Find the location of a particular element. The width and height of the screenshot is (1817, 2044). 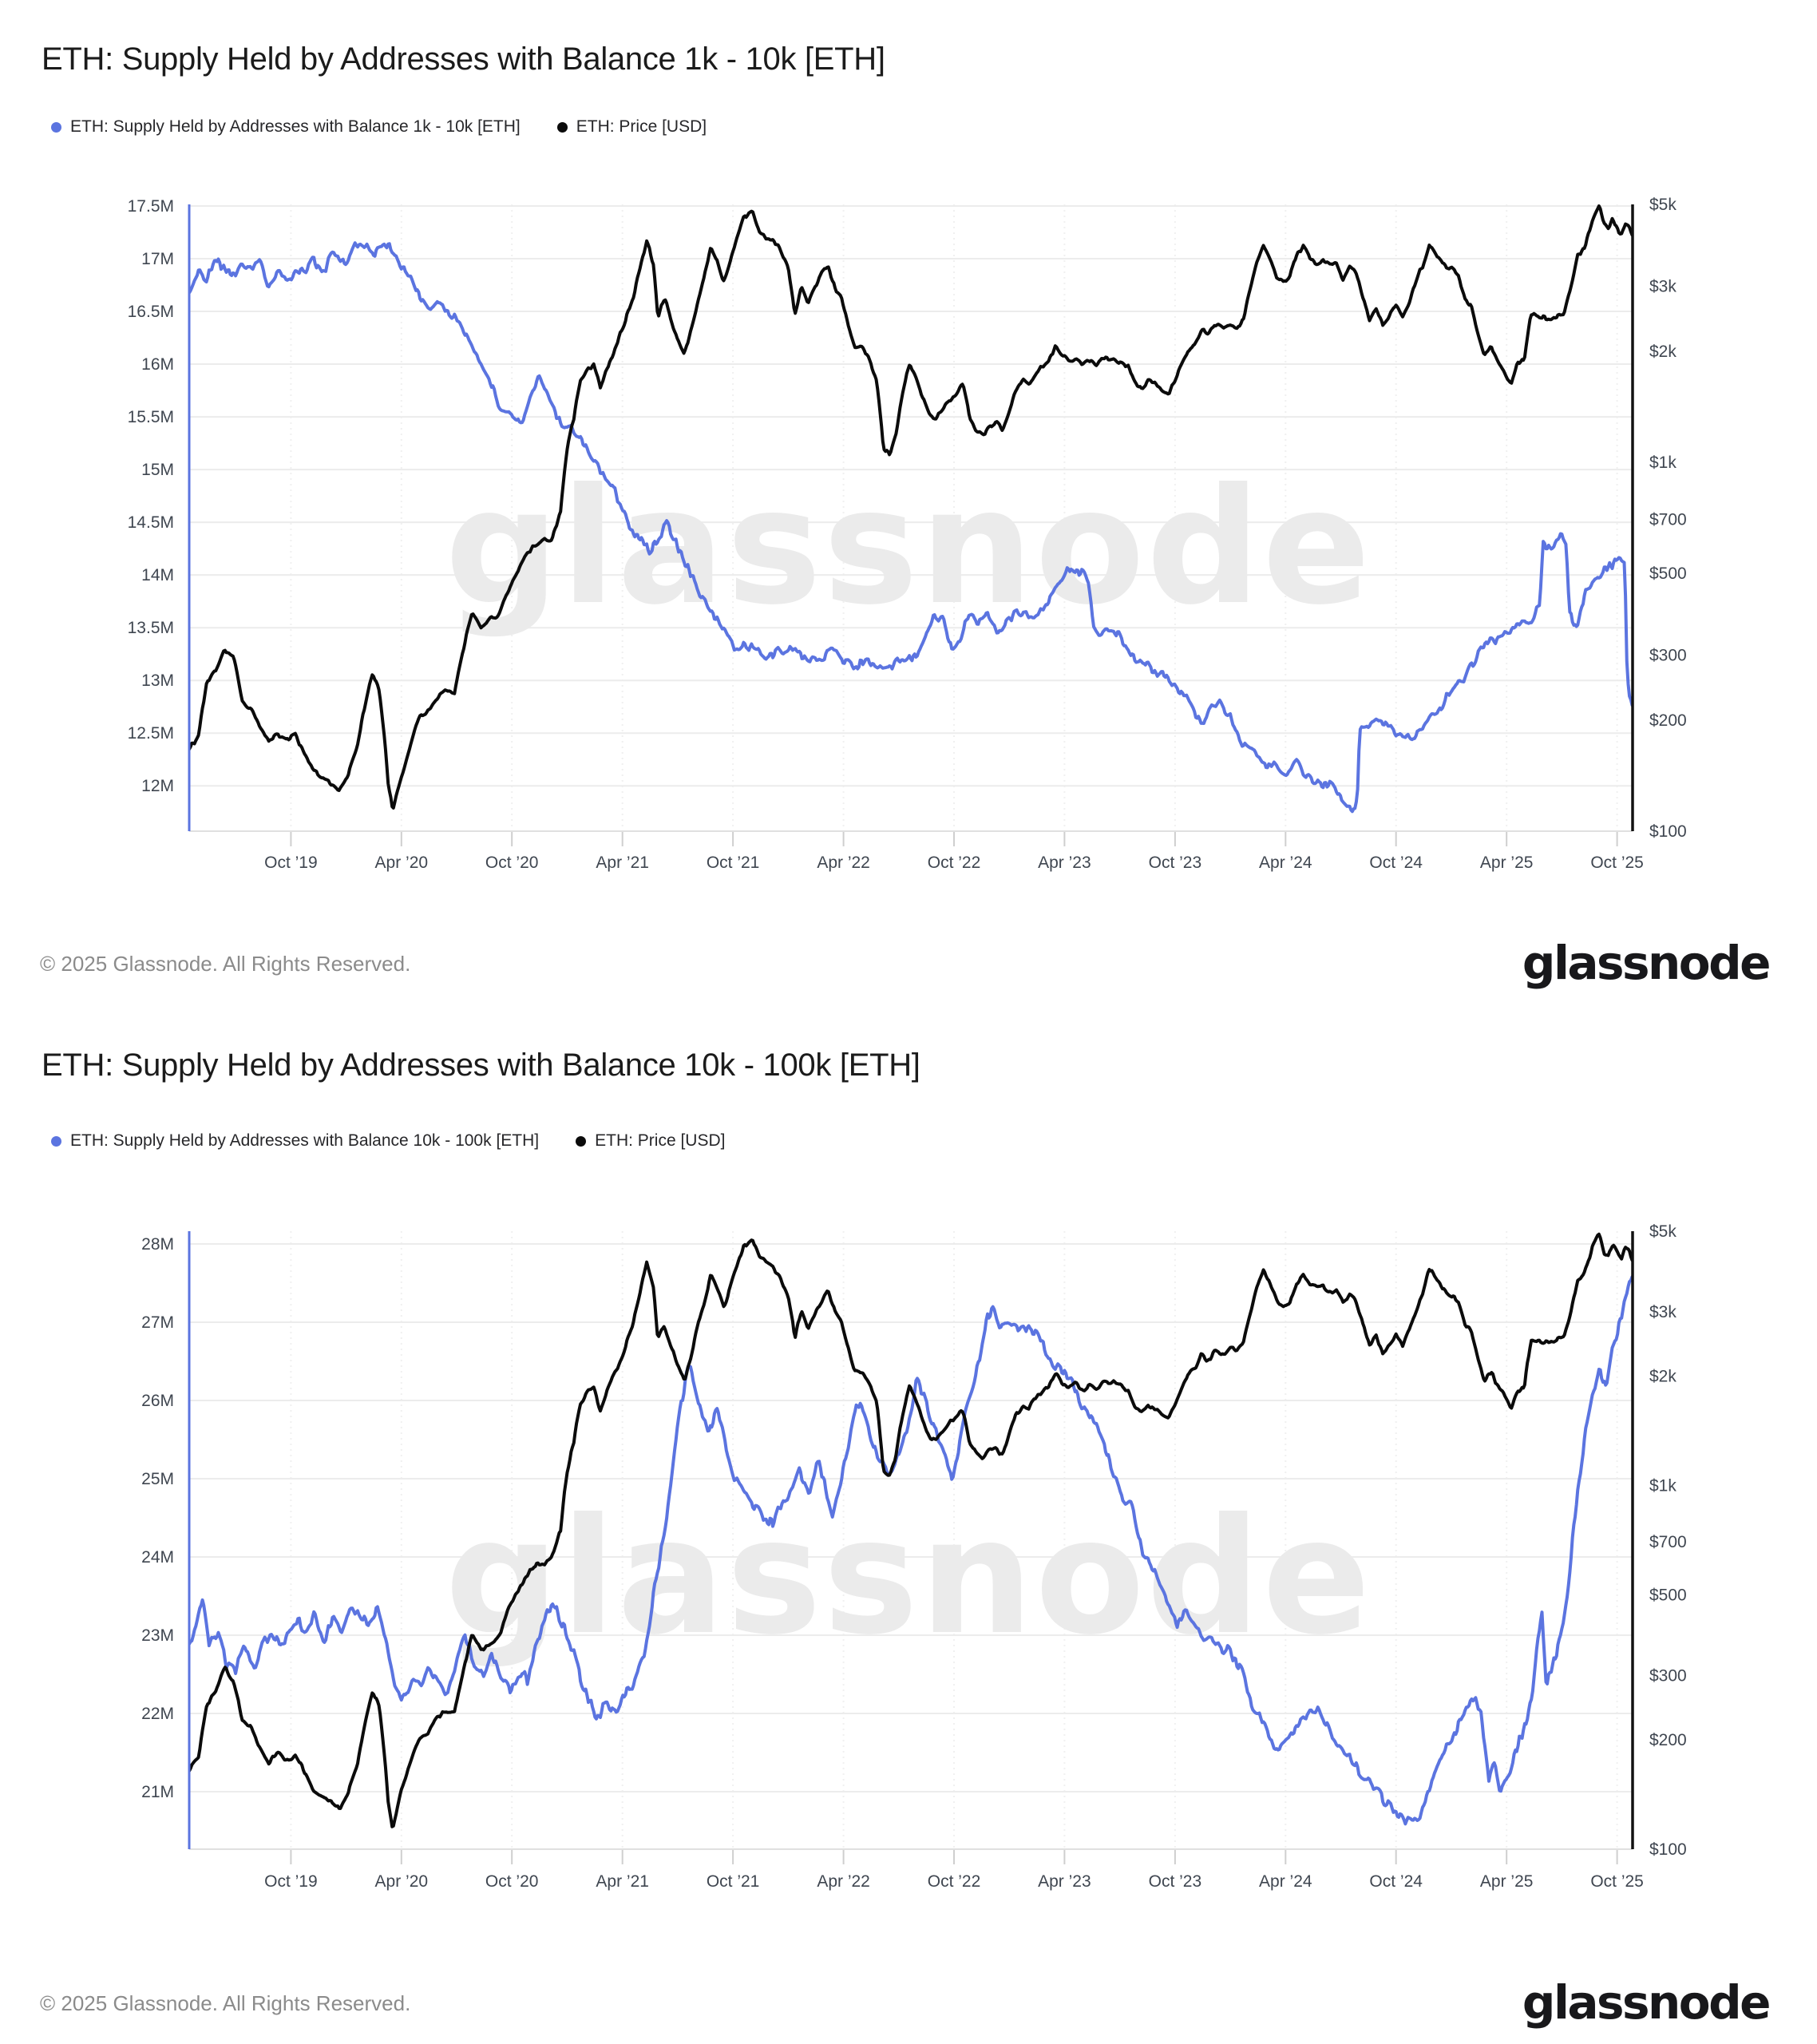

left-axis-label: 24M is located at coordinates (158, 1557).